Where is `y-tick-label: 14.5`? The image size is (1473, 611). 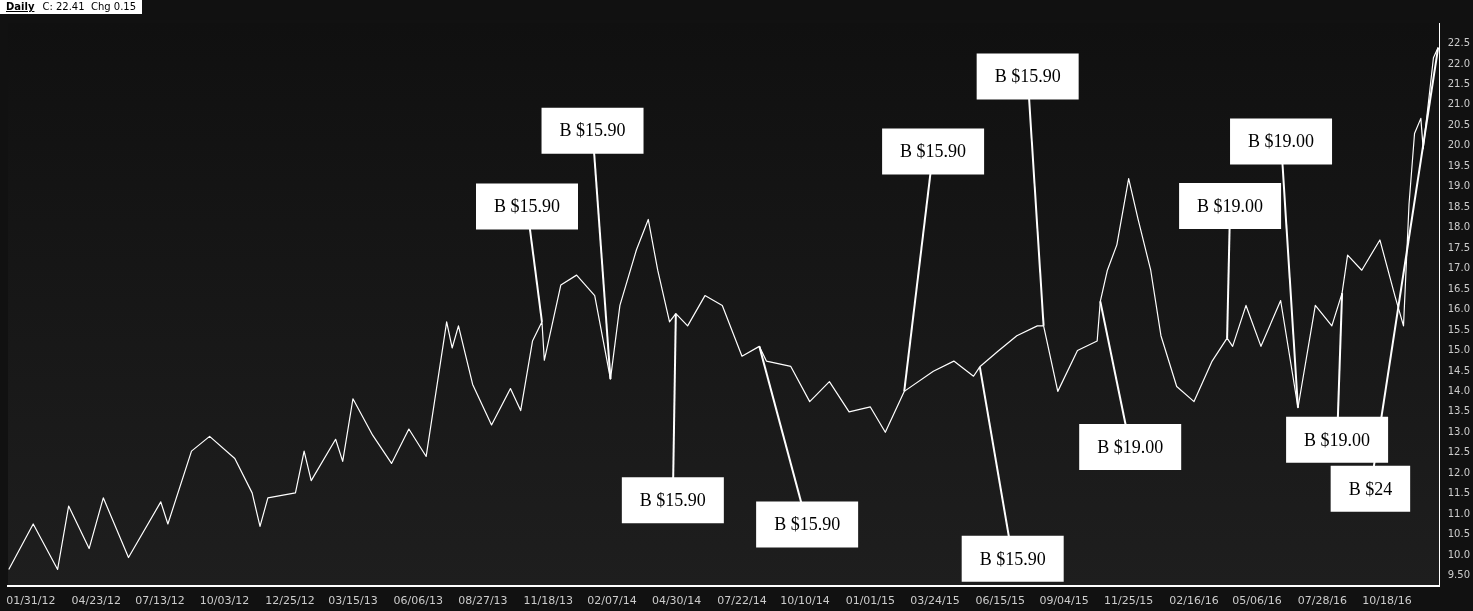
y-tick-label: 14.5 is located at coordinates (1458, 370).